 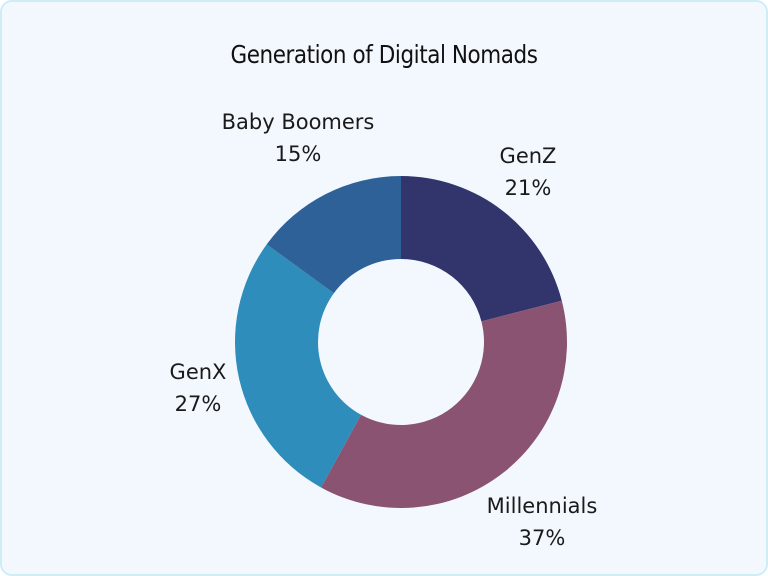 I want to click on label-name: Millennials, so click(x=542, y=506).